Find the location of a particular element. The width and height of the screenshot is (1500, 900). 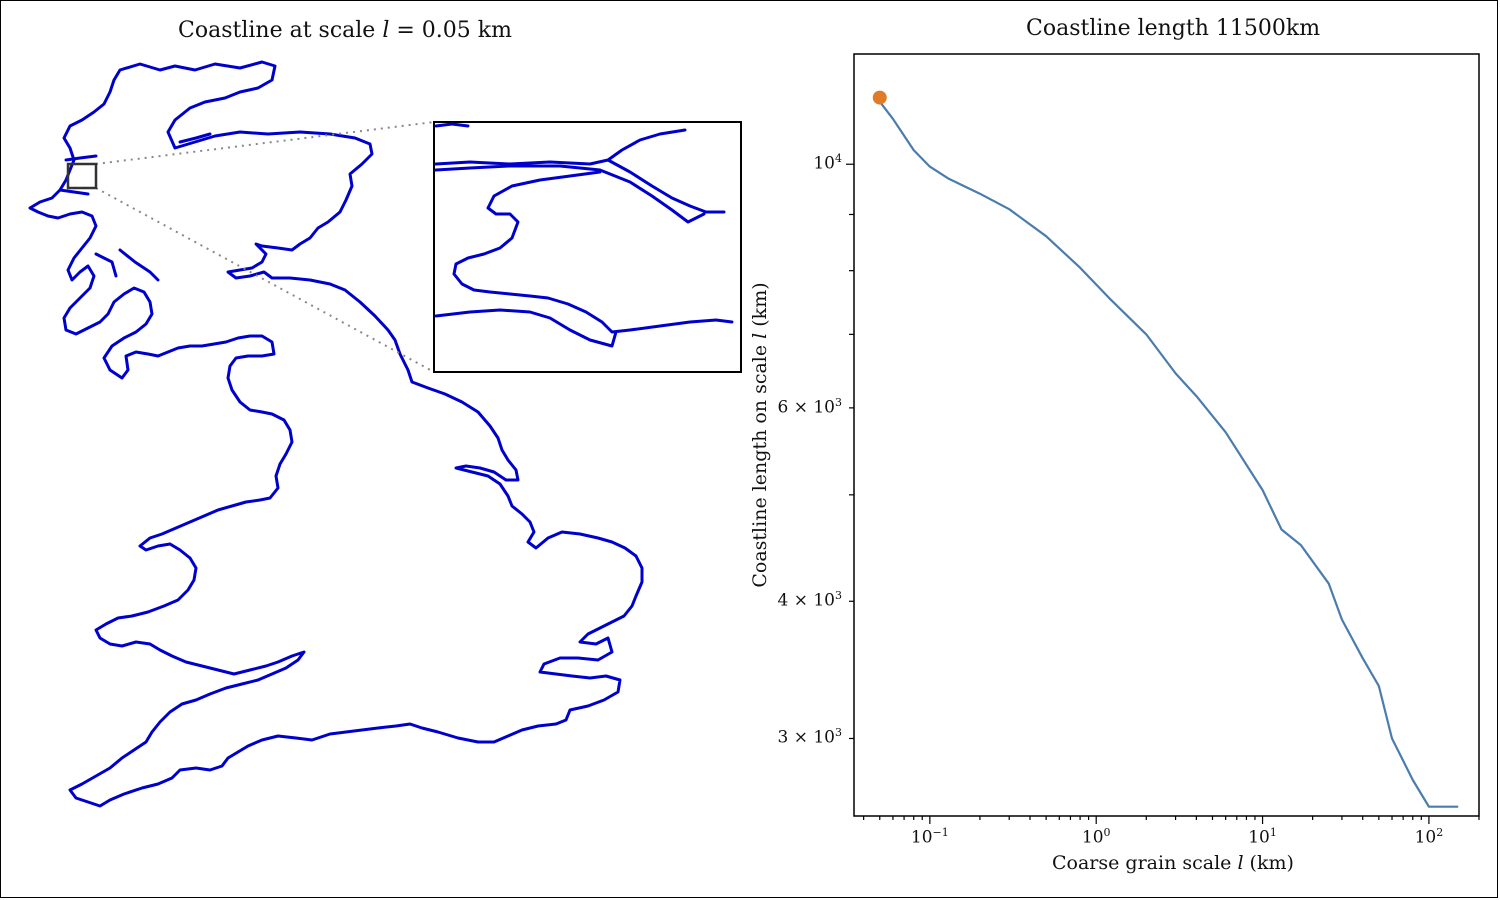

x-axis-label-unit: (km) is located at coordinates (1268, 863).